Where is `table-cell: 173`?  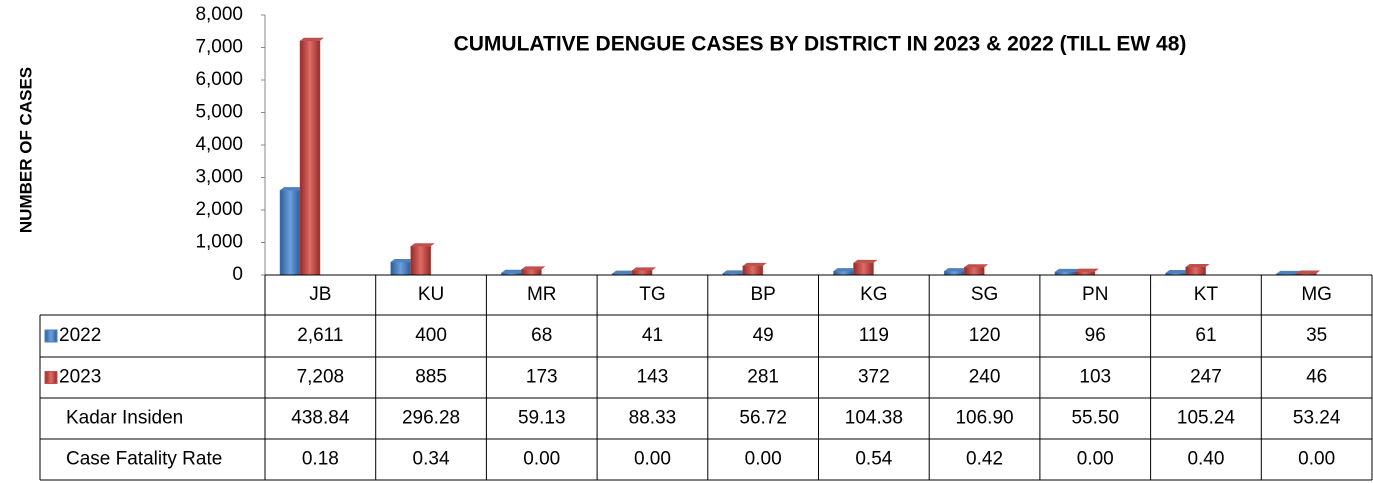 table-cell: 173 is located at coordinates (542, 377).